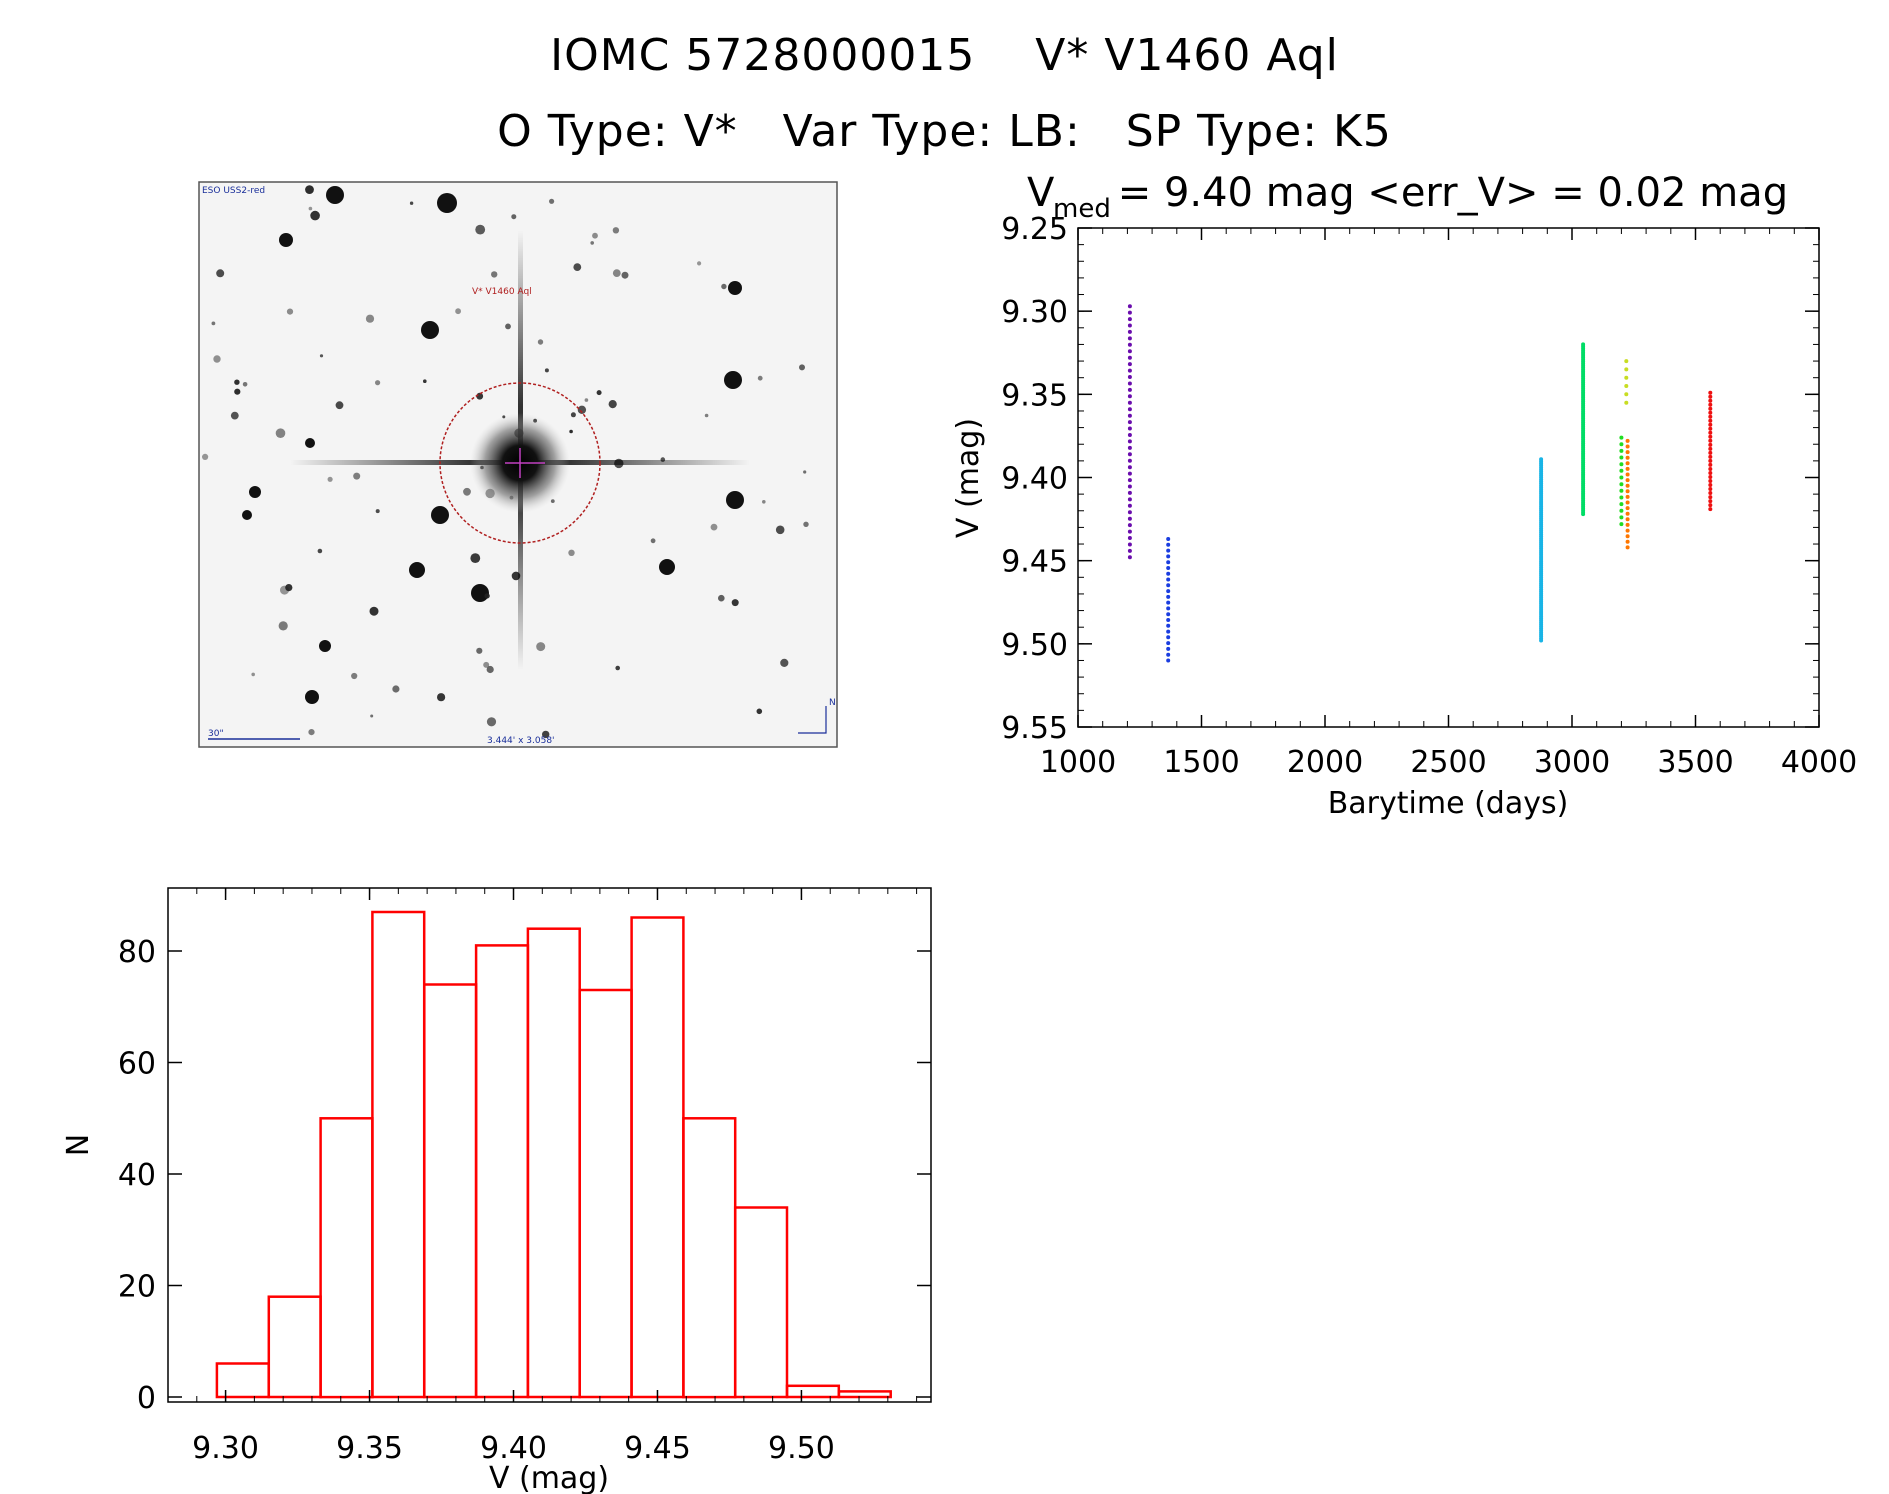 The width and height of the screenshot is (1889, 1494). I want to click on histogram-axes-frame, so click(549, 1145).